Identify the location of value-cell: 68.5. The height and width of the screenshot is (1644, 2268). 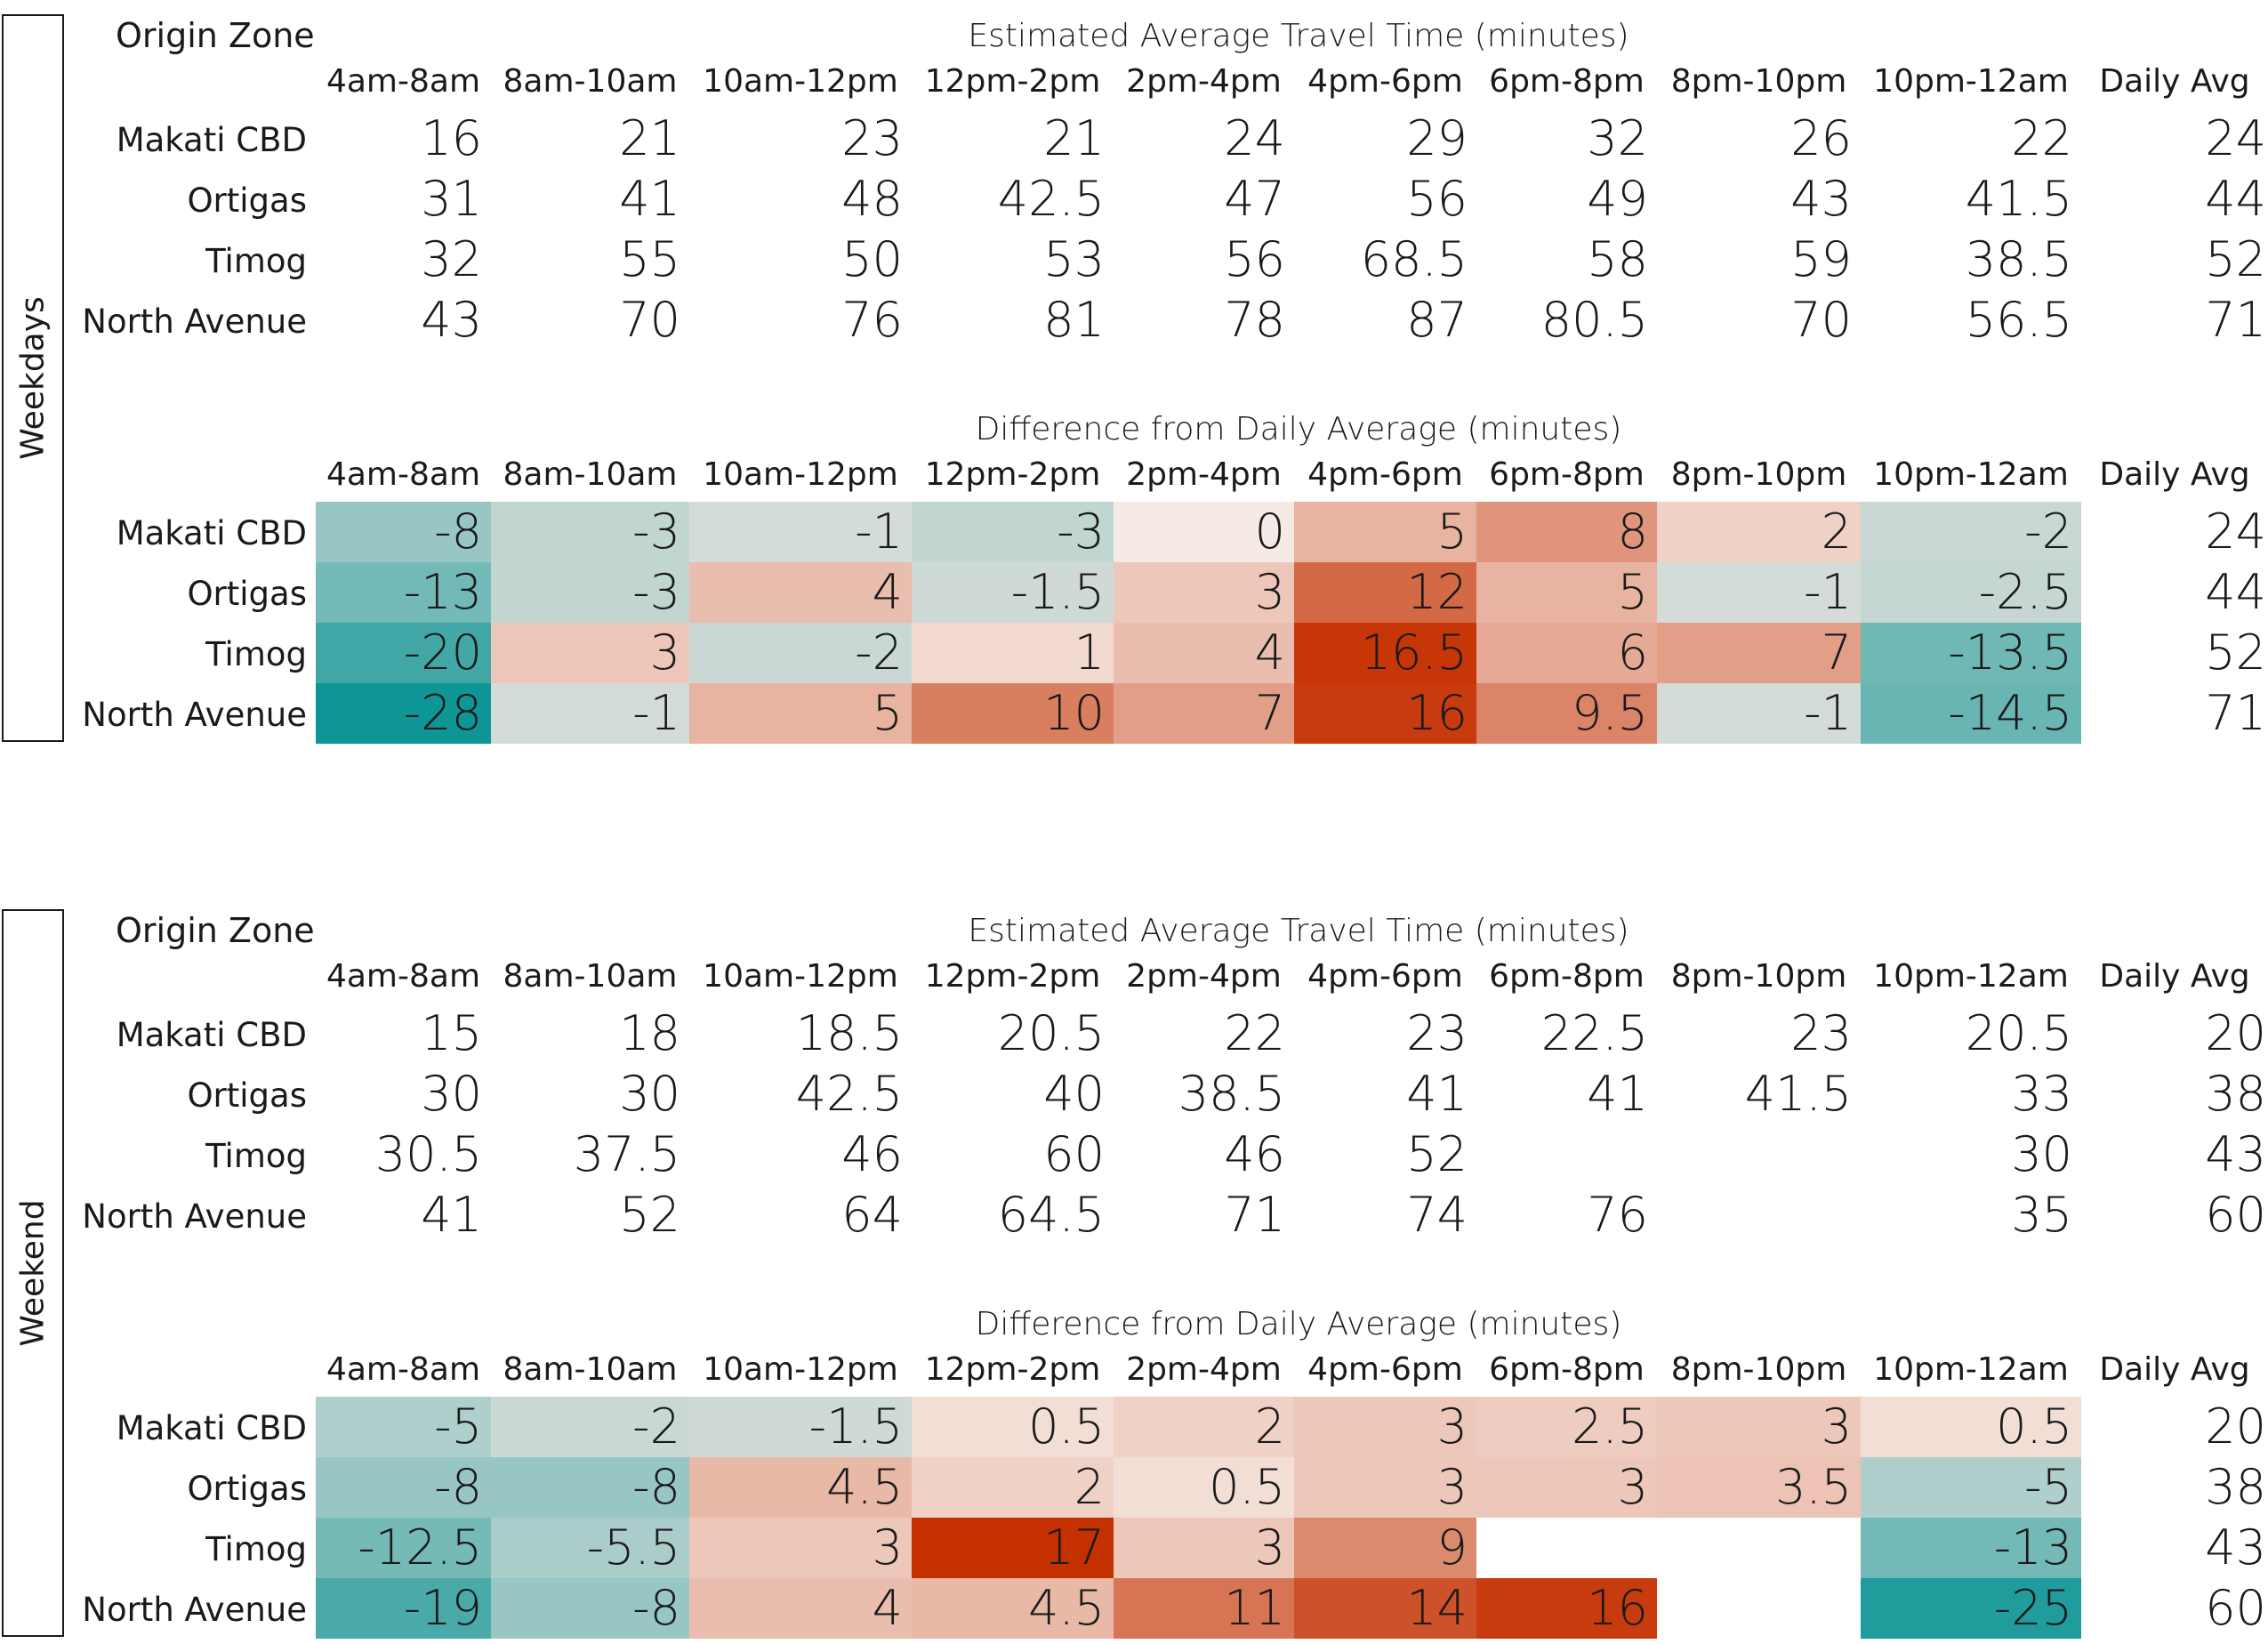
(1414, 259).